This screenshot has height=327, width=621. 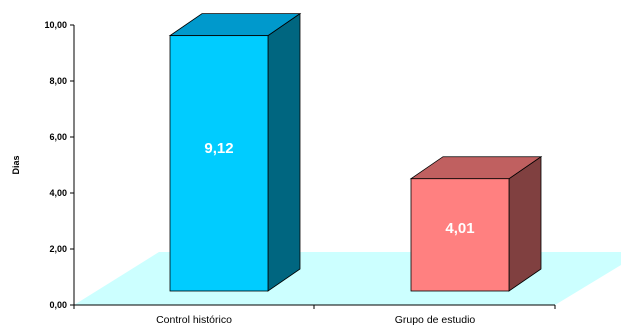 I want to click on data-label: 4,01, so click(x=459, y=228).